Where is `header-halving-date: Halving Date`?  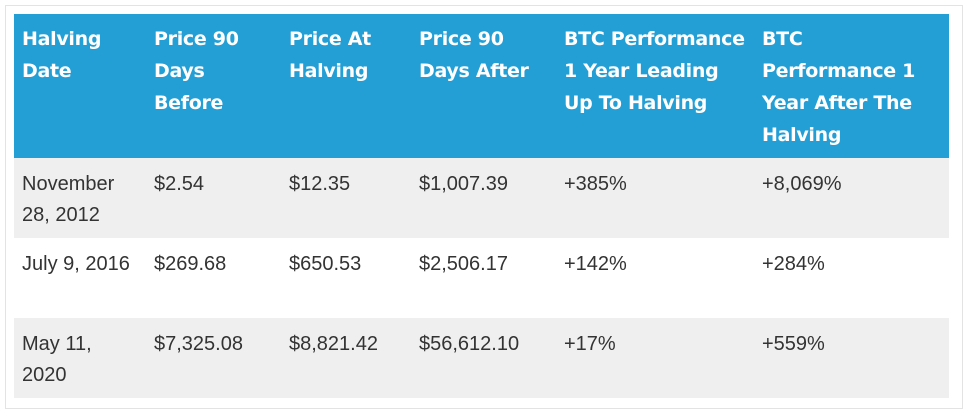 header-halving-date: Halving Date is located at coordinates (62, 55).